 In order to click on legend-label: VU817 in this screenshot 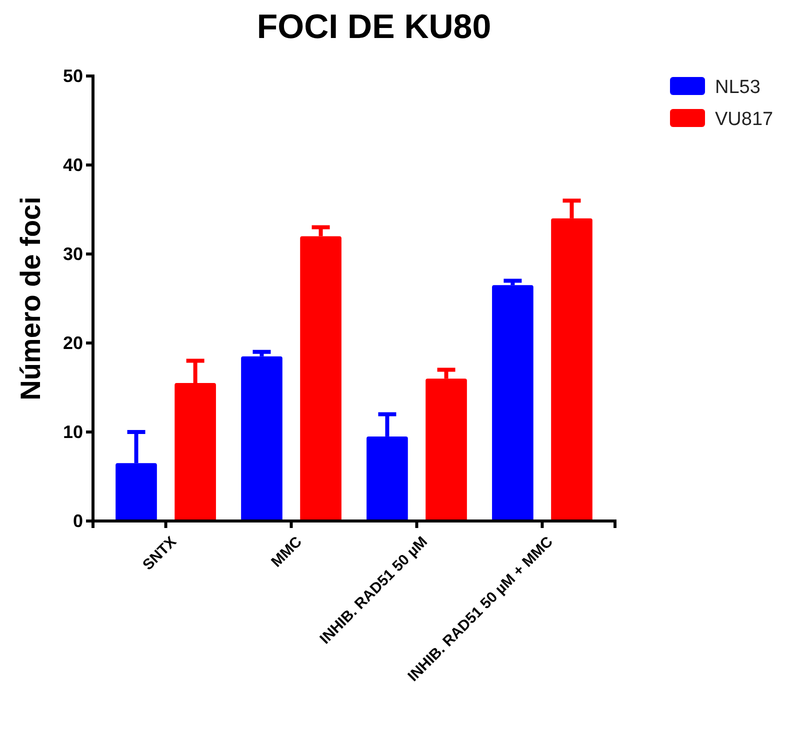, I will do `click(744, 119)`.